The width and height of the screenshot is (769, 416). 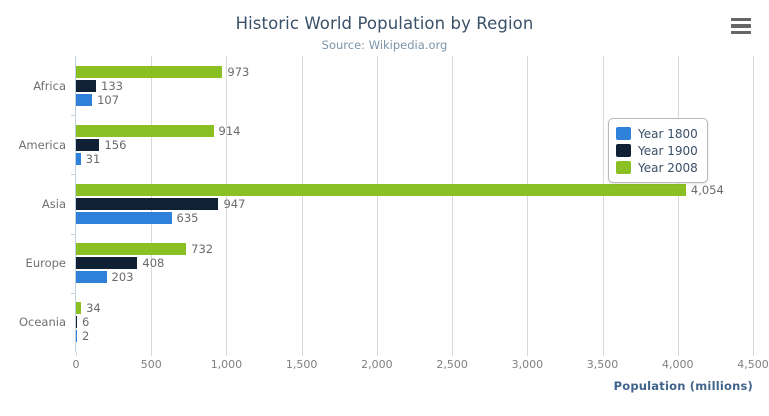 I want to click on x-axis-tick-label: 2,000, so click(x=377, y=364).